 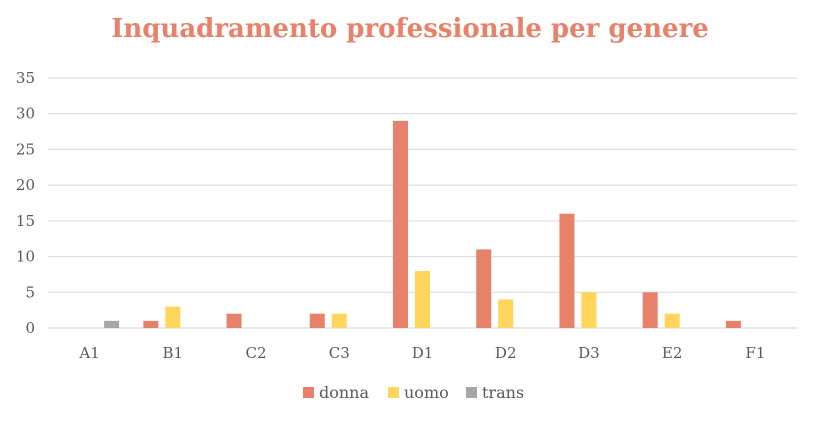 I want to click on chart-title: Inquadramento professionale per genere, so click(x=410, y=29).